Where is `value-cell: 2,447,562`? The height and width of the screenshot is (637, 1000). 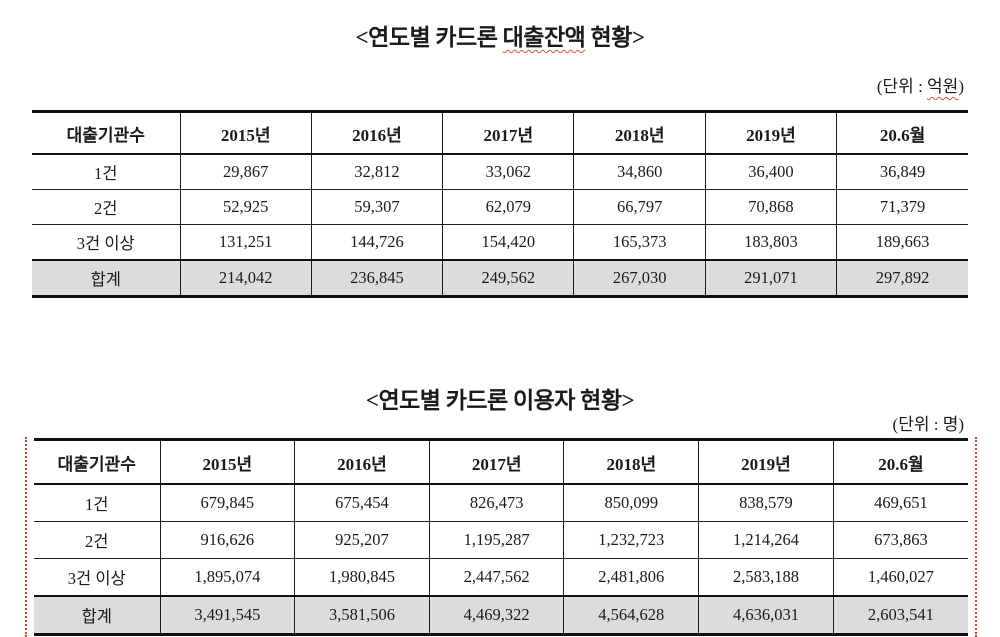 value-cell: 2,447,562 is located at coordinates (496, 577).